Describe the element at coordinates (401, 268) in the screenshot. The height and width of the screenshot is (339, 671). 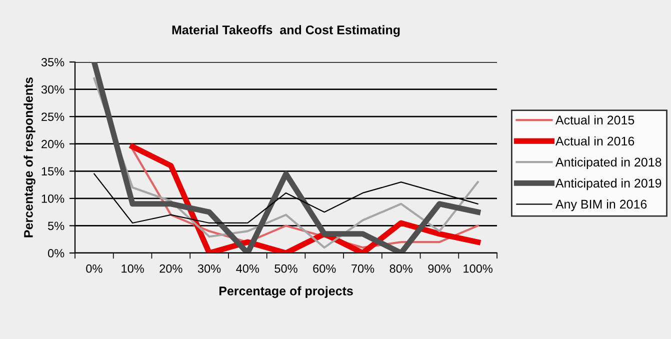
I see `x-tick-label: 80%` at that location.